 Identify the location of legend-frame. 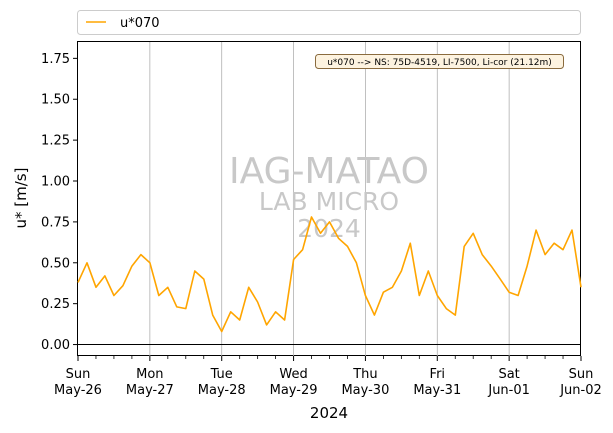
(329, 22).